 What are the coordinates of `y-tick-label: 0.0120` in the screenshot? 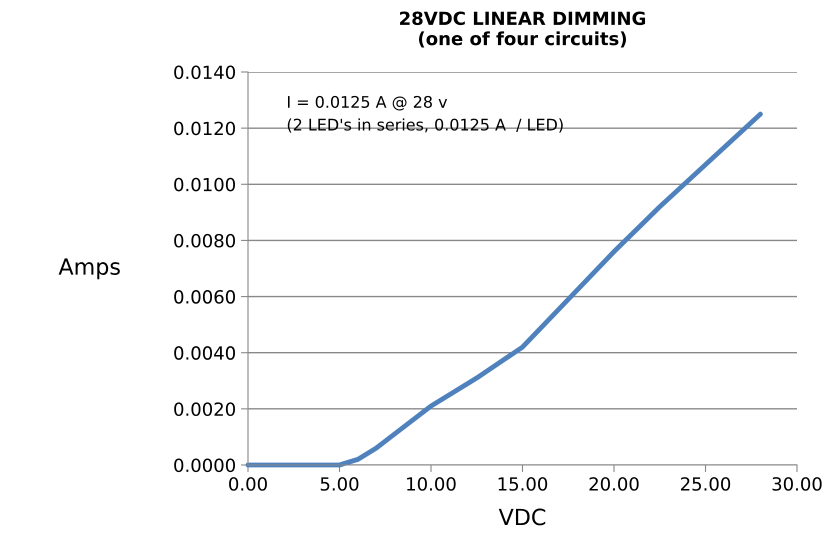 It's located at (204, 129).